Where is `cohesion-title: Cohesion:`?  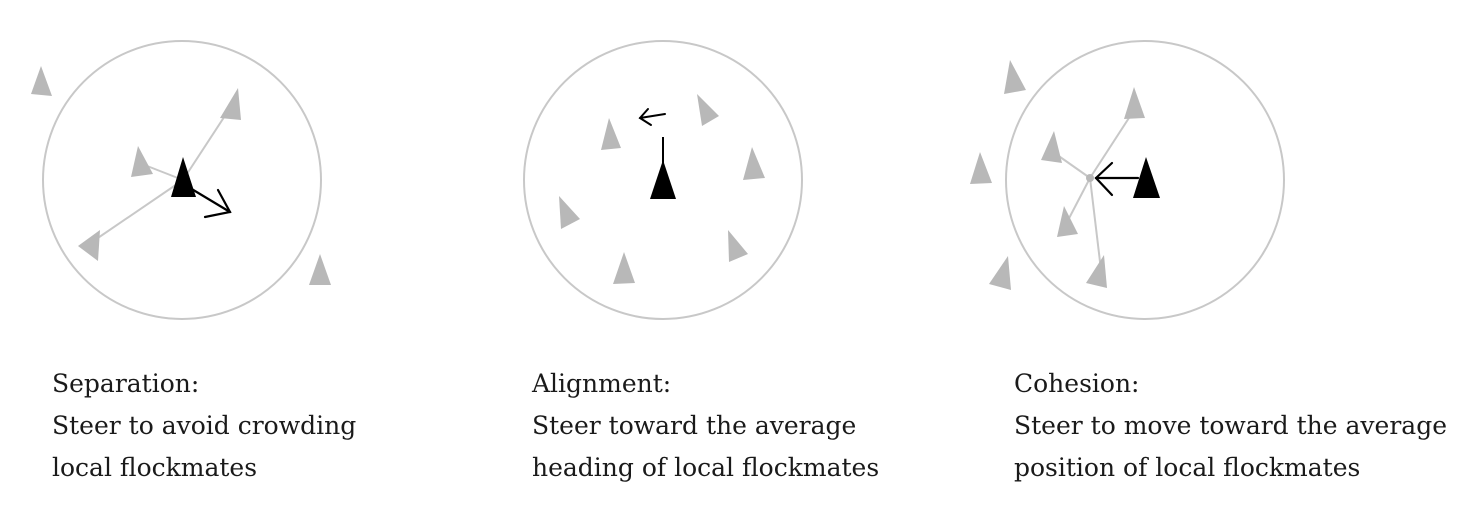
cohesion-title: Cohesion: is located at coordinates (1077, 383).